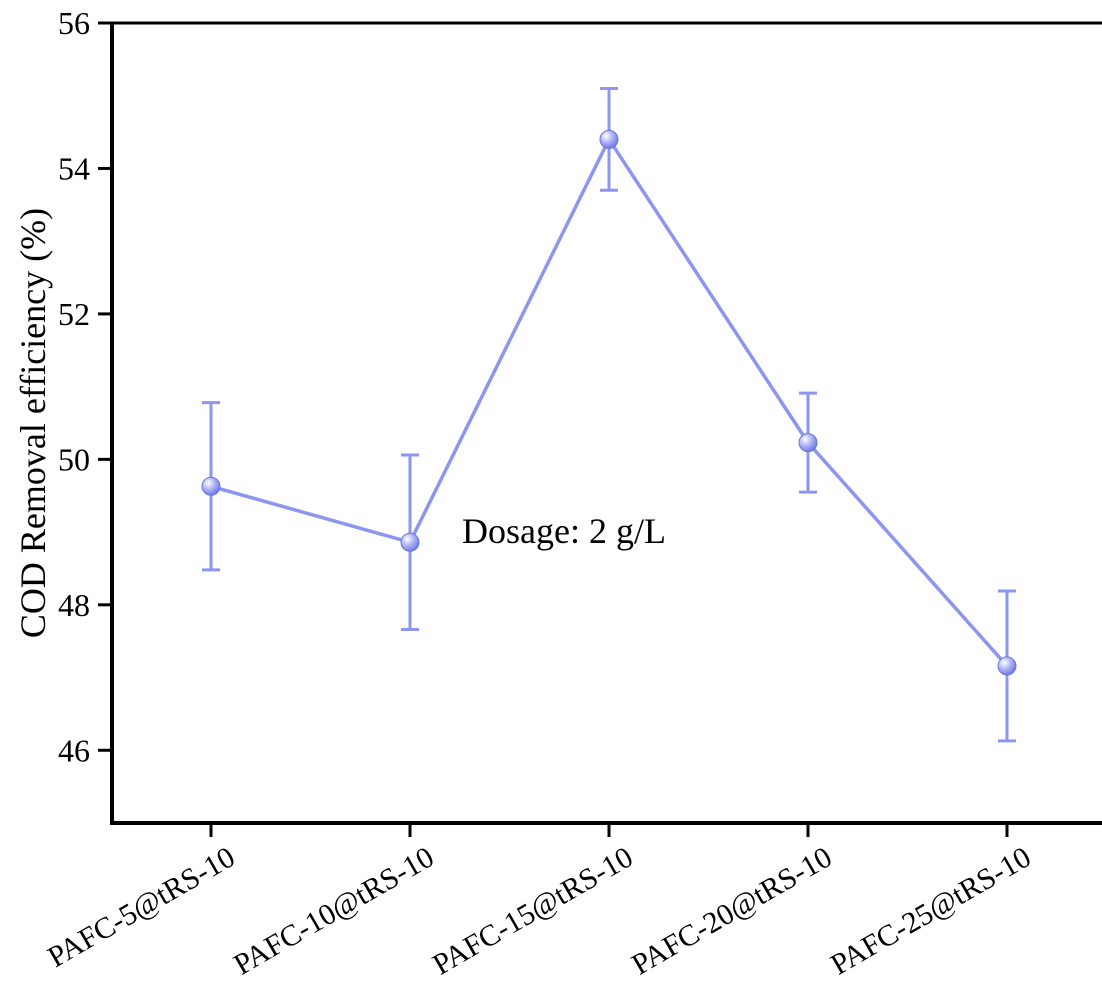 Image resolution: width=1102 pixels, height=1007 pixels. Describe the element at coordinates (930, 910) in the screenshot. I see `x-tick-label: PAFC-25@tRS-10` at that location.